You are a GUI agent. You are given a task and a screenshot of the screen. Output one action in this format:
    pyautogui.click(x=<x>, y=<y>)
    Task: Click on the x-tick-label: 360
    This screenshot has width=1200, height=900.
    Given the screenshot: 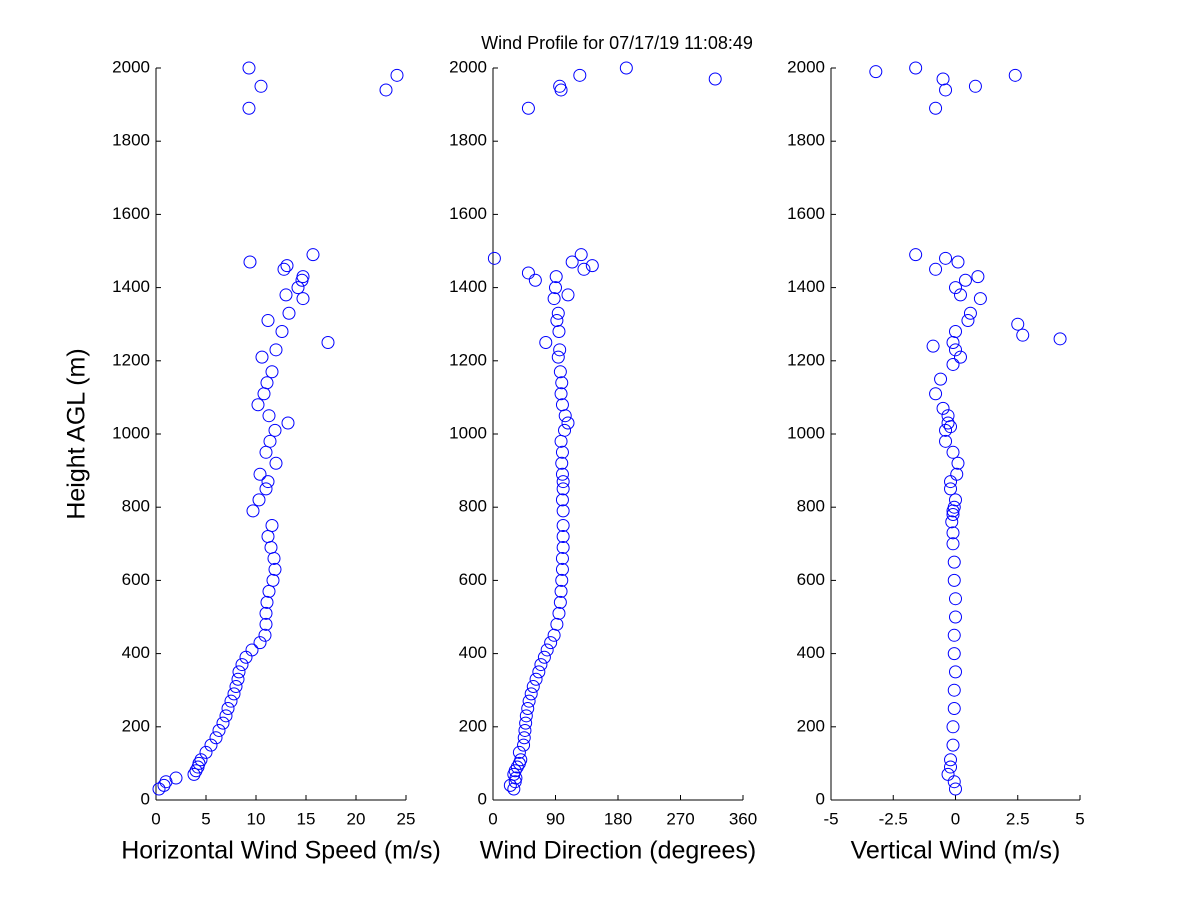 What is the action you would take?
    pyautogui.click(x=743, y=818)
    